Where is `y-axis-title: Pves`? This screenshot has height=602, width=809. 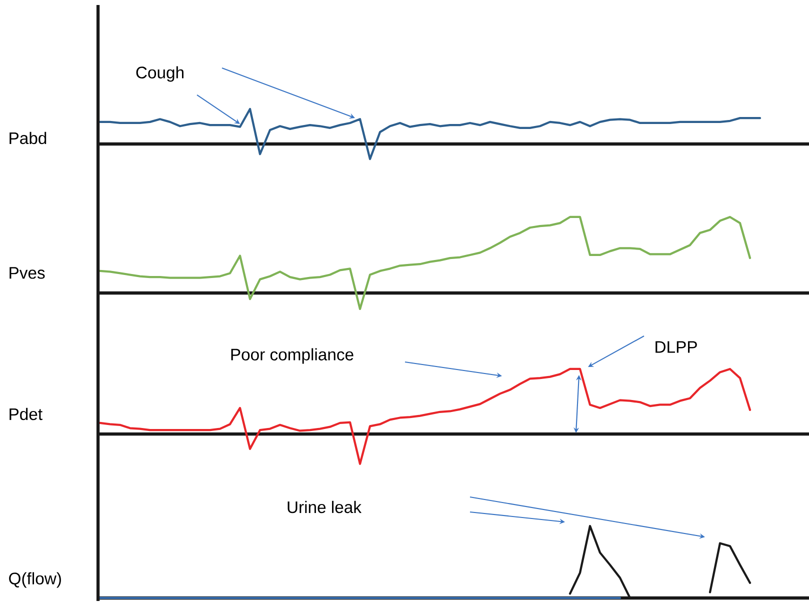
y-axis-title: Pves is located at coordinates (27, 273).